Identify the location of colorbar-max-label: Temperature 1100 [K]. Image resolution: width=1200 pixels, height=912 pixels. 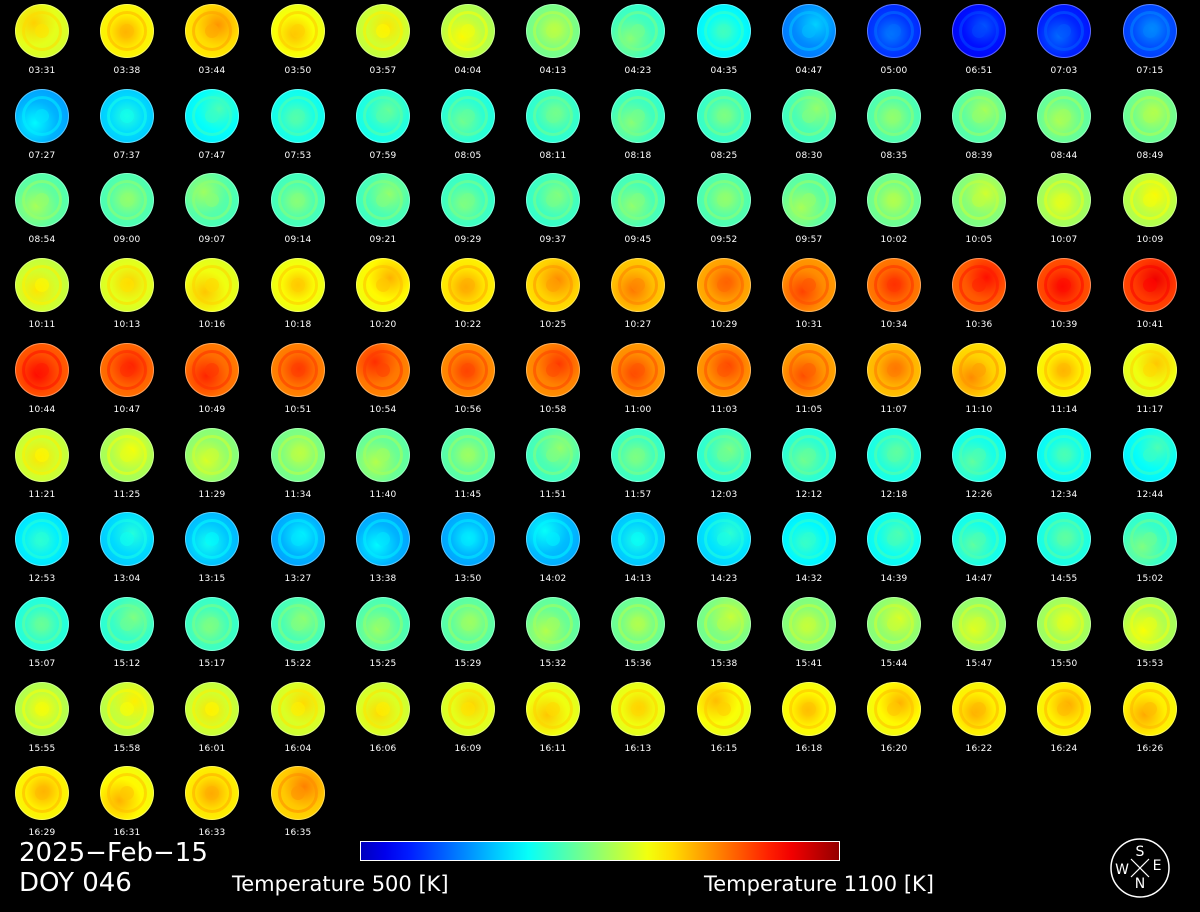
(819, 884).